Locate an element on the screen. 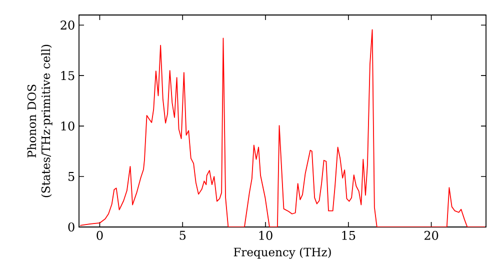 Image resolution: width=500 pixels, height=280 pixels. y-tick-label: 15 is located at coordinates (67, 75).